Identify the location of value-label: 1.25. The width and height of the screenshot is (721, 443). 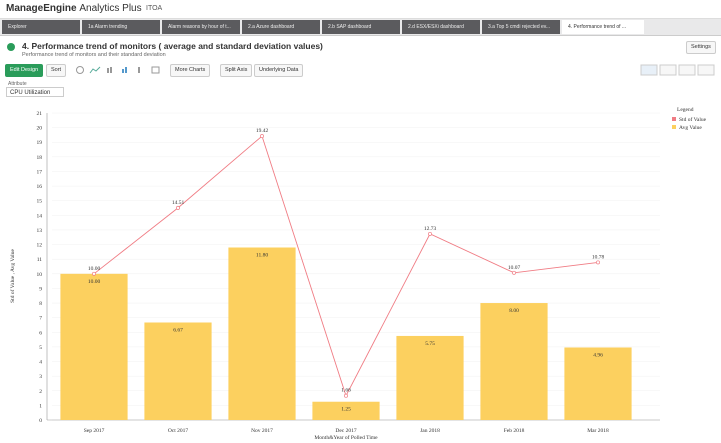
(346, 410).